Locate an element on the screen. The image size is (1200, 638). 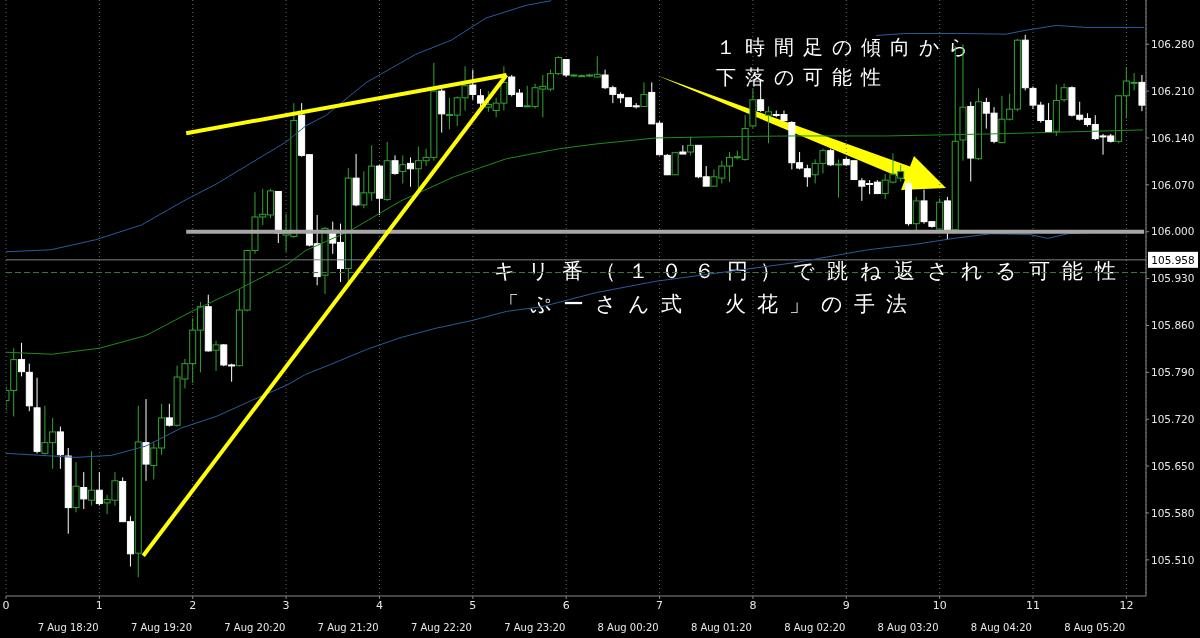
x-tick-label: 3 is located at coordinates (286, 605).